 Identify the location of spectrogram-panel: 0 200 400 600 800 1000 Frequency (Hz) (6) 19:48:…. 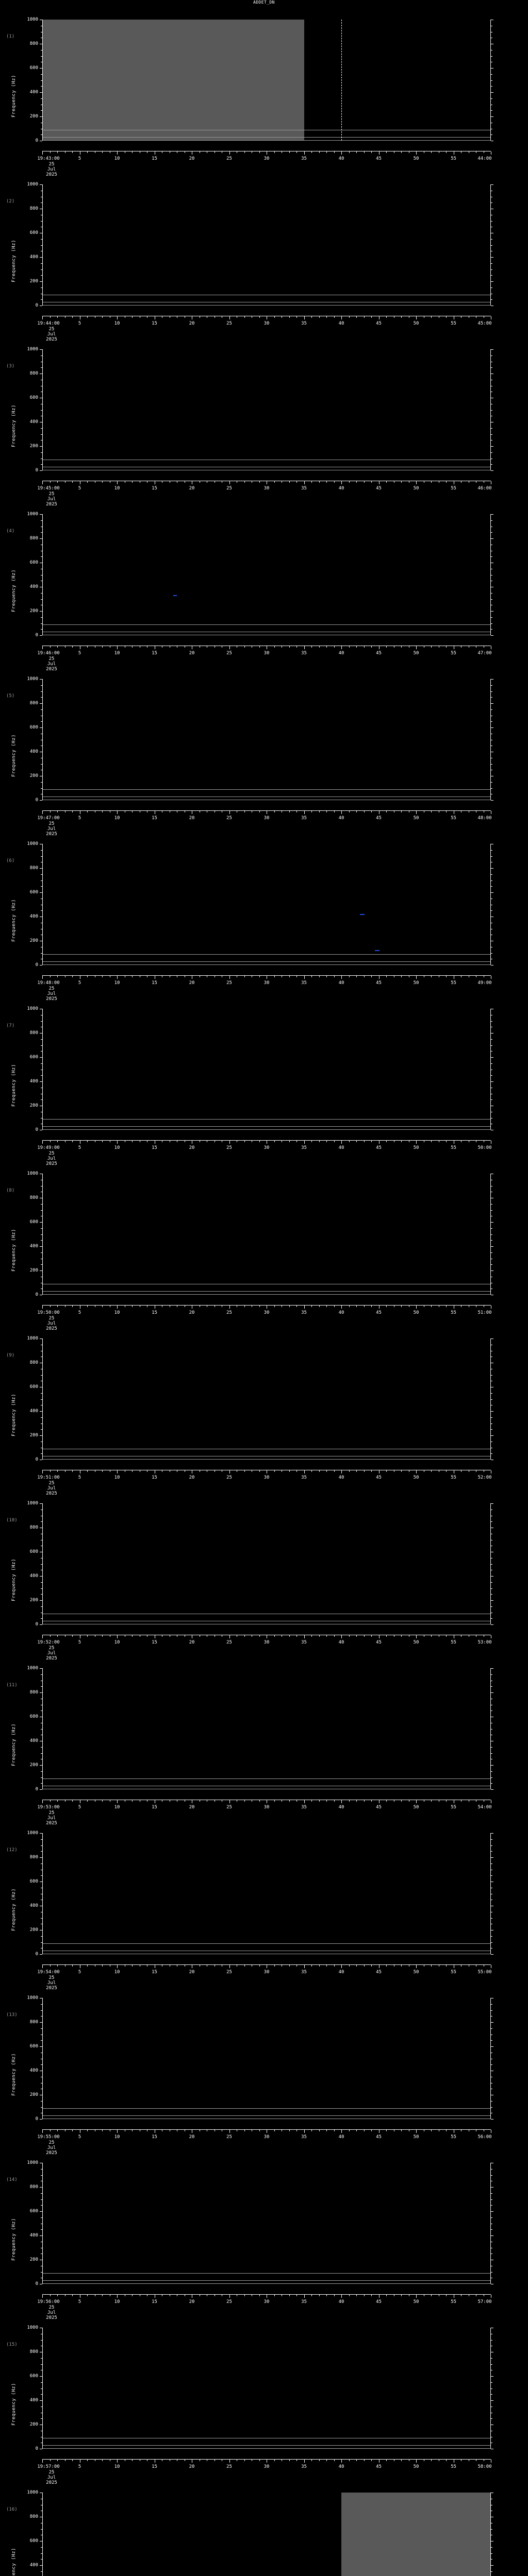
(264, 917).